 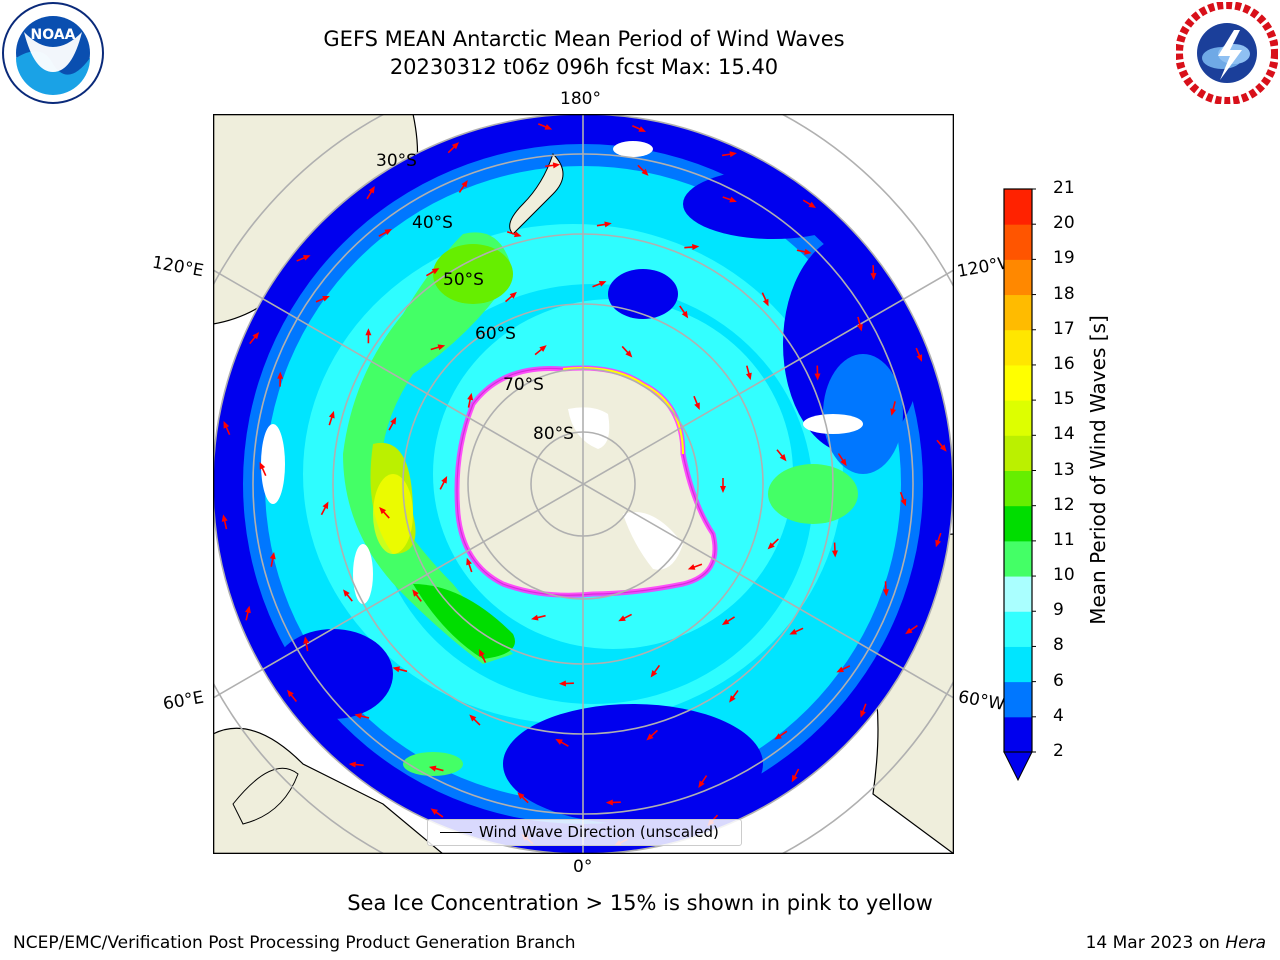 I want to click on colorbar-tick-label: 18, so click(x=1064, y=293).